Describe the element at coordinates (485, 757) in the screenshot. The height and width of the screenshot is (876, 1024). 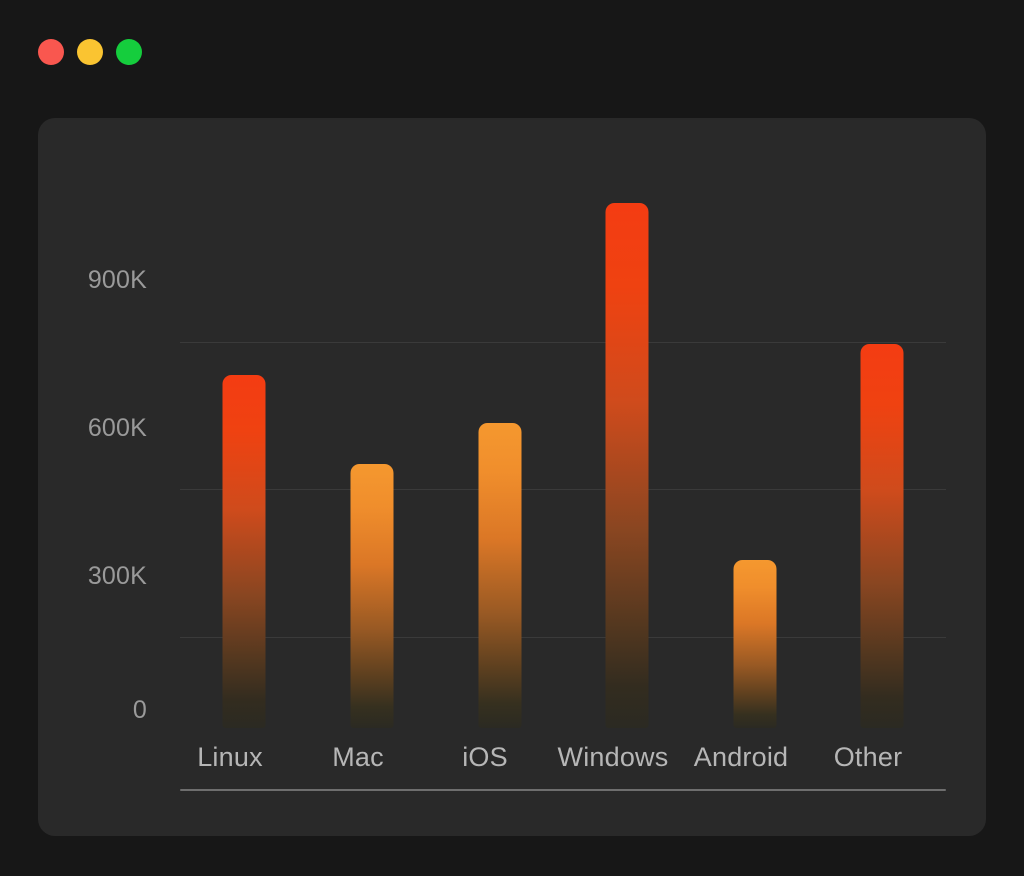
I see `x-tick-label-ios: iOS` at that location.